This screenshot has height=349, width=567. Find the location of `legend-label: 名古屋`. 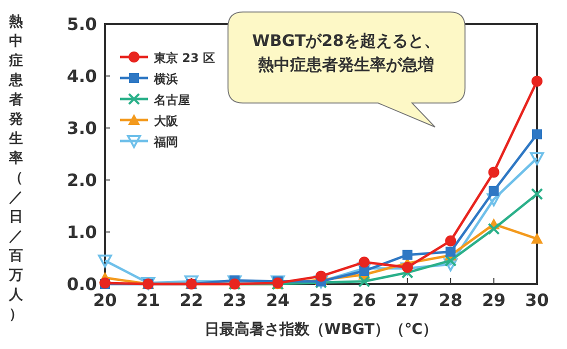

legend-label: 名古屋 is located at coordinates (171, 100).